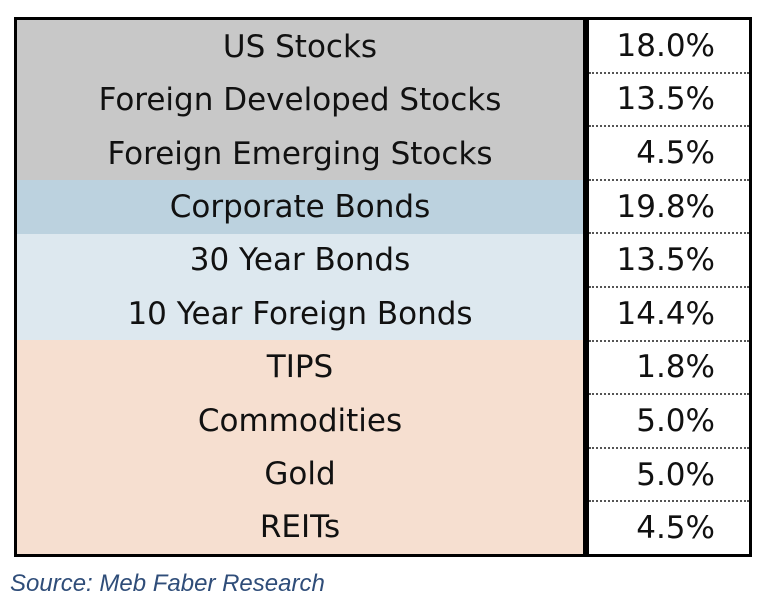  Describe the element at coordinates (586, 287) in the screenshot. I see `column-divider` at that location.